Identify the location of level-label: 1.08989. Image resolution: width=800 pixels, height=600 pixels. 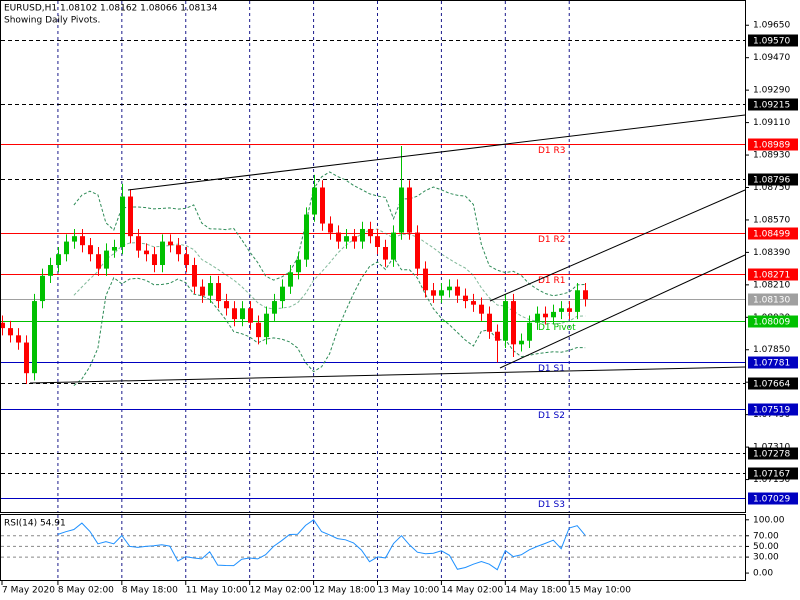
(771, 146).